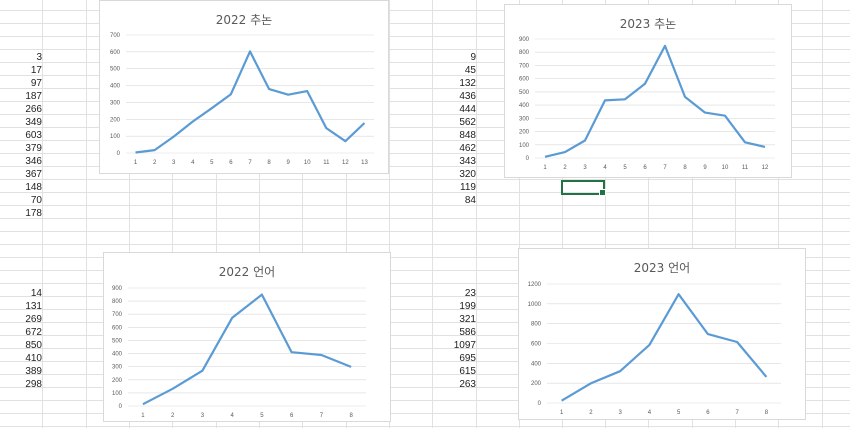 The height and width of the screenshot is (433, 850). I want to click on cell-value: 178, so click(33, 213).